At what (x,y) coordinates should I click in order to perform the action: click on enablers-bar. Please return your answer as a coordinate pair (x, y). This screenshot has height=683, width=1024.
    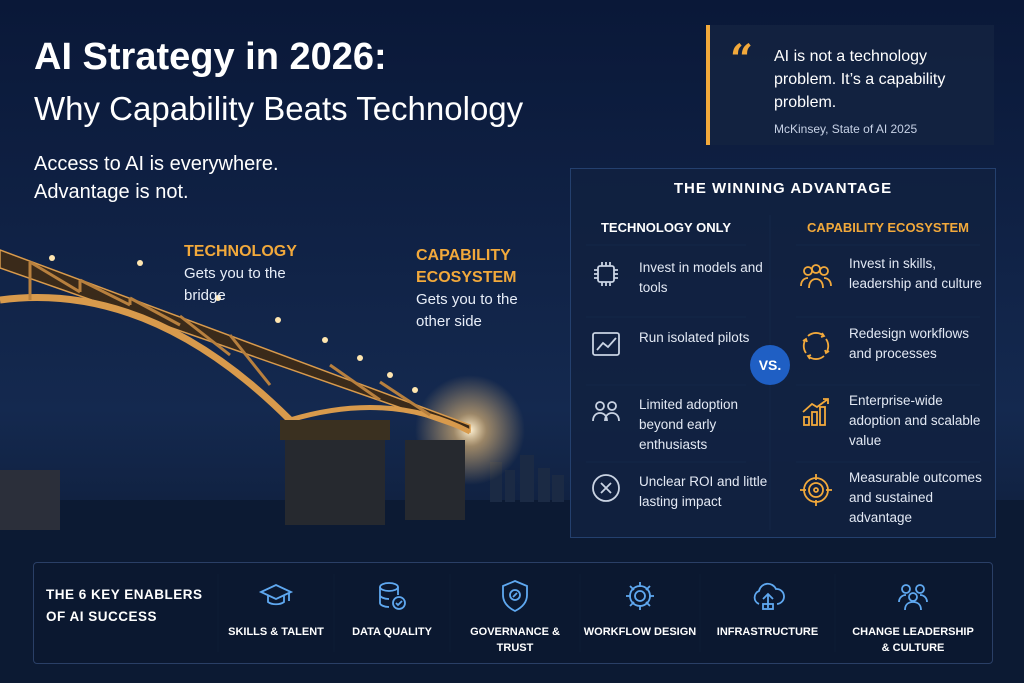
    Looking at the image, I should click on (513, 613).